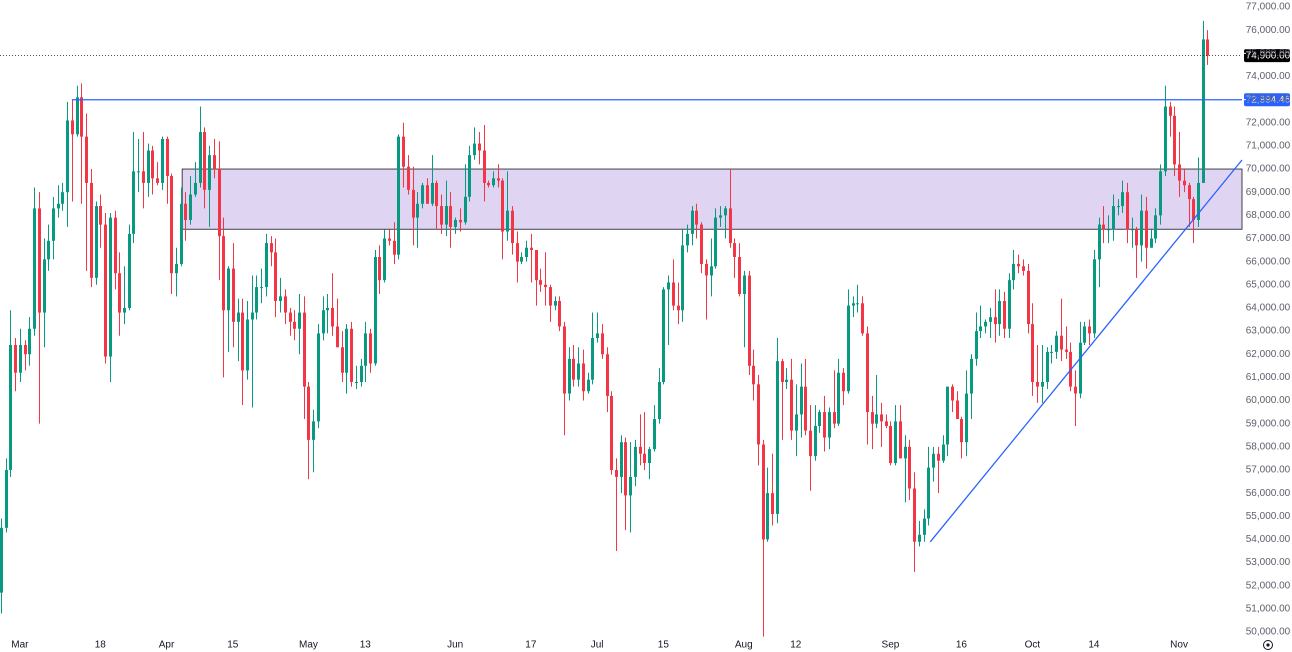 This screenshot has width=1292, height=652. Describe the element at coordinates (1268, 516) in the screenshot. I see `y-tick-label: 55,000.00` at that location.